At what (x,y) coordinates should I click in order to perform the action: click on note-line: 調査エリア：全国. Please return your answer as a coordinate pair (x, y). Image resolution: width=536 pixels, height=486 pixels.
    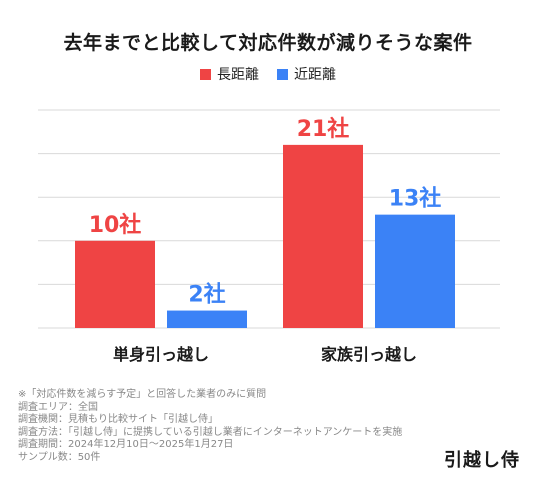
    Looking at the image, I should click on (58, 407).